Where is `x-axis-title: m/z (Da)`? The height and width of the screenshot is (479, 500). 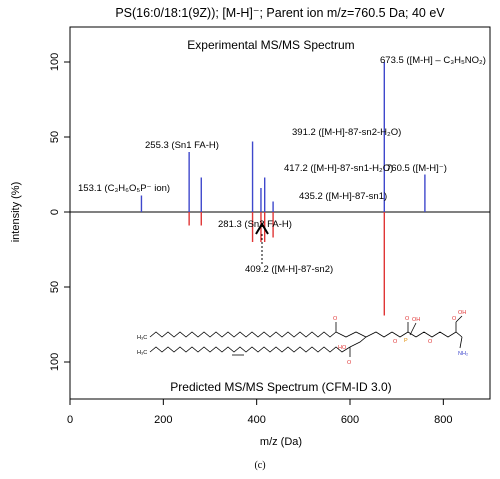
x-axis-title: m/z (Da) is located at coordinates (281, 442).